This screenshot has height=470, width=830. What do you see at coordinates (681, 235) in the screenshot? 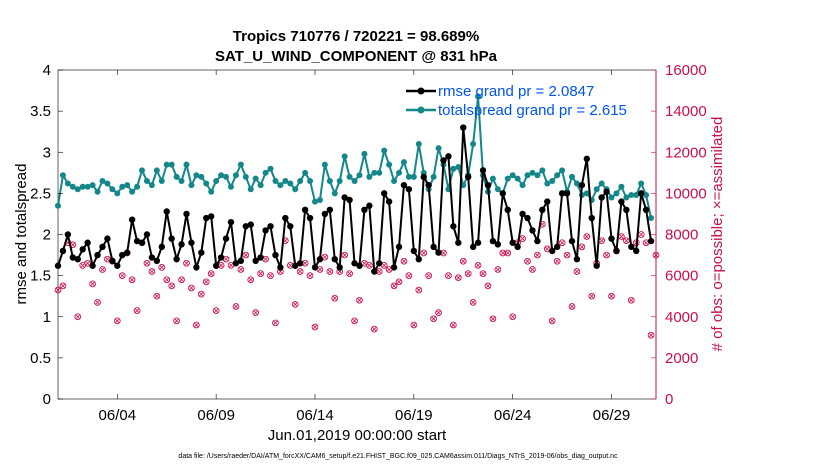
I see `y2-tick-label: 8000` at bounding box center [681, 235].